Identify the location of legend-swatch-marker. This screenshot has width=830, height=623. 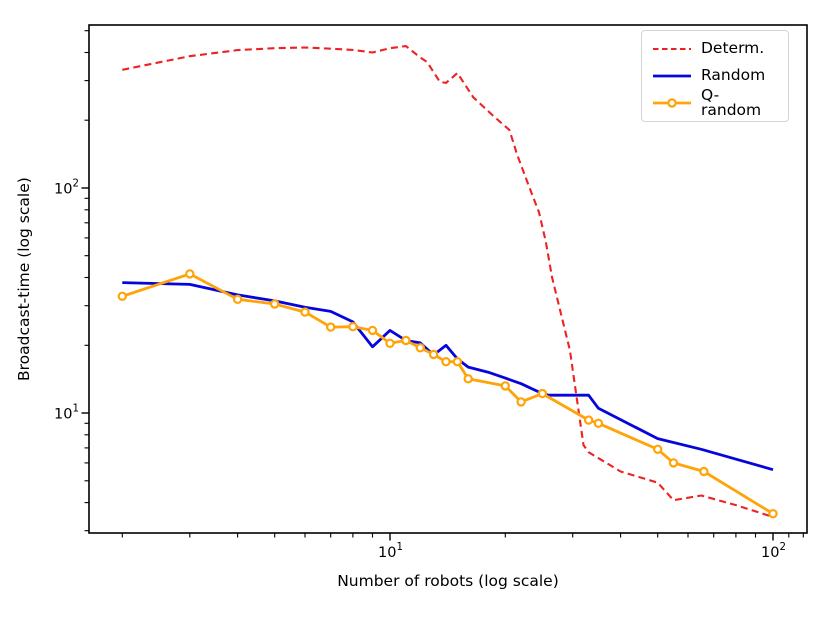
(672, 103).